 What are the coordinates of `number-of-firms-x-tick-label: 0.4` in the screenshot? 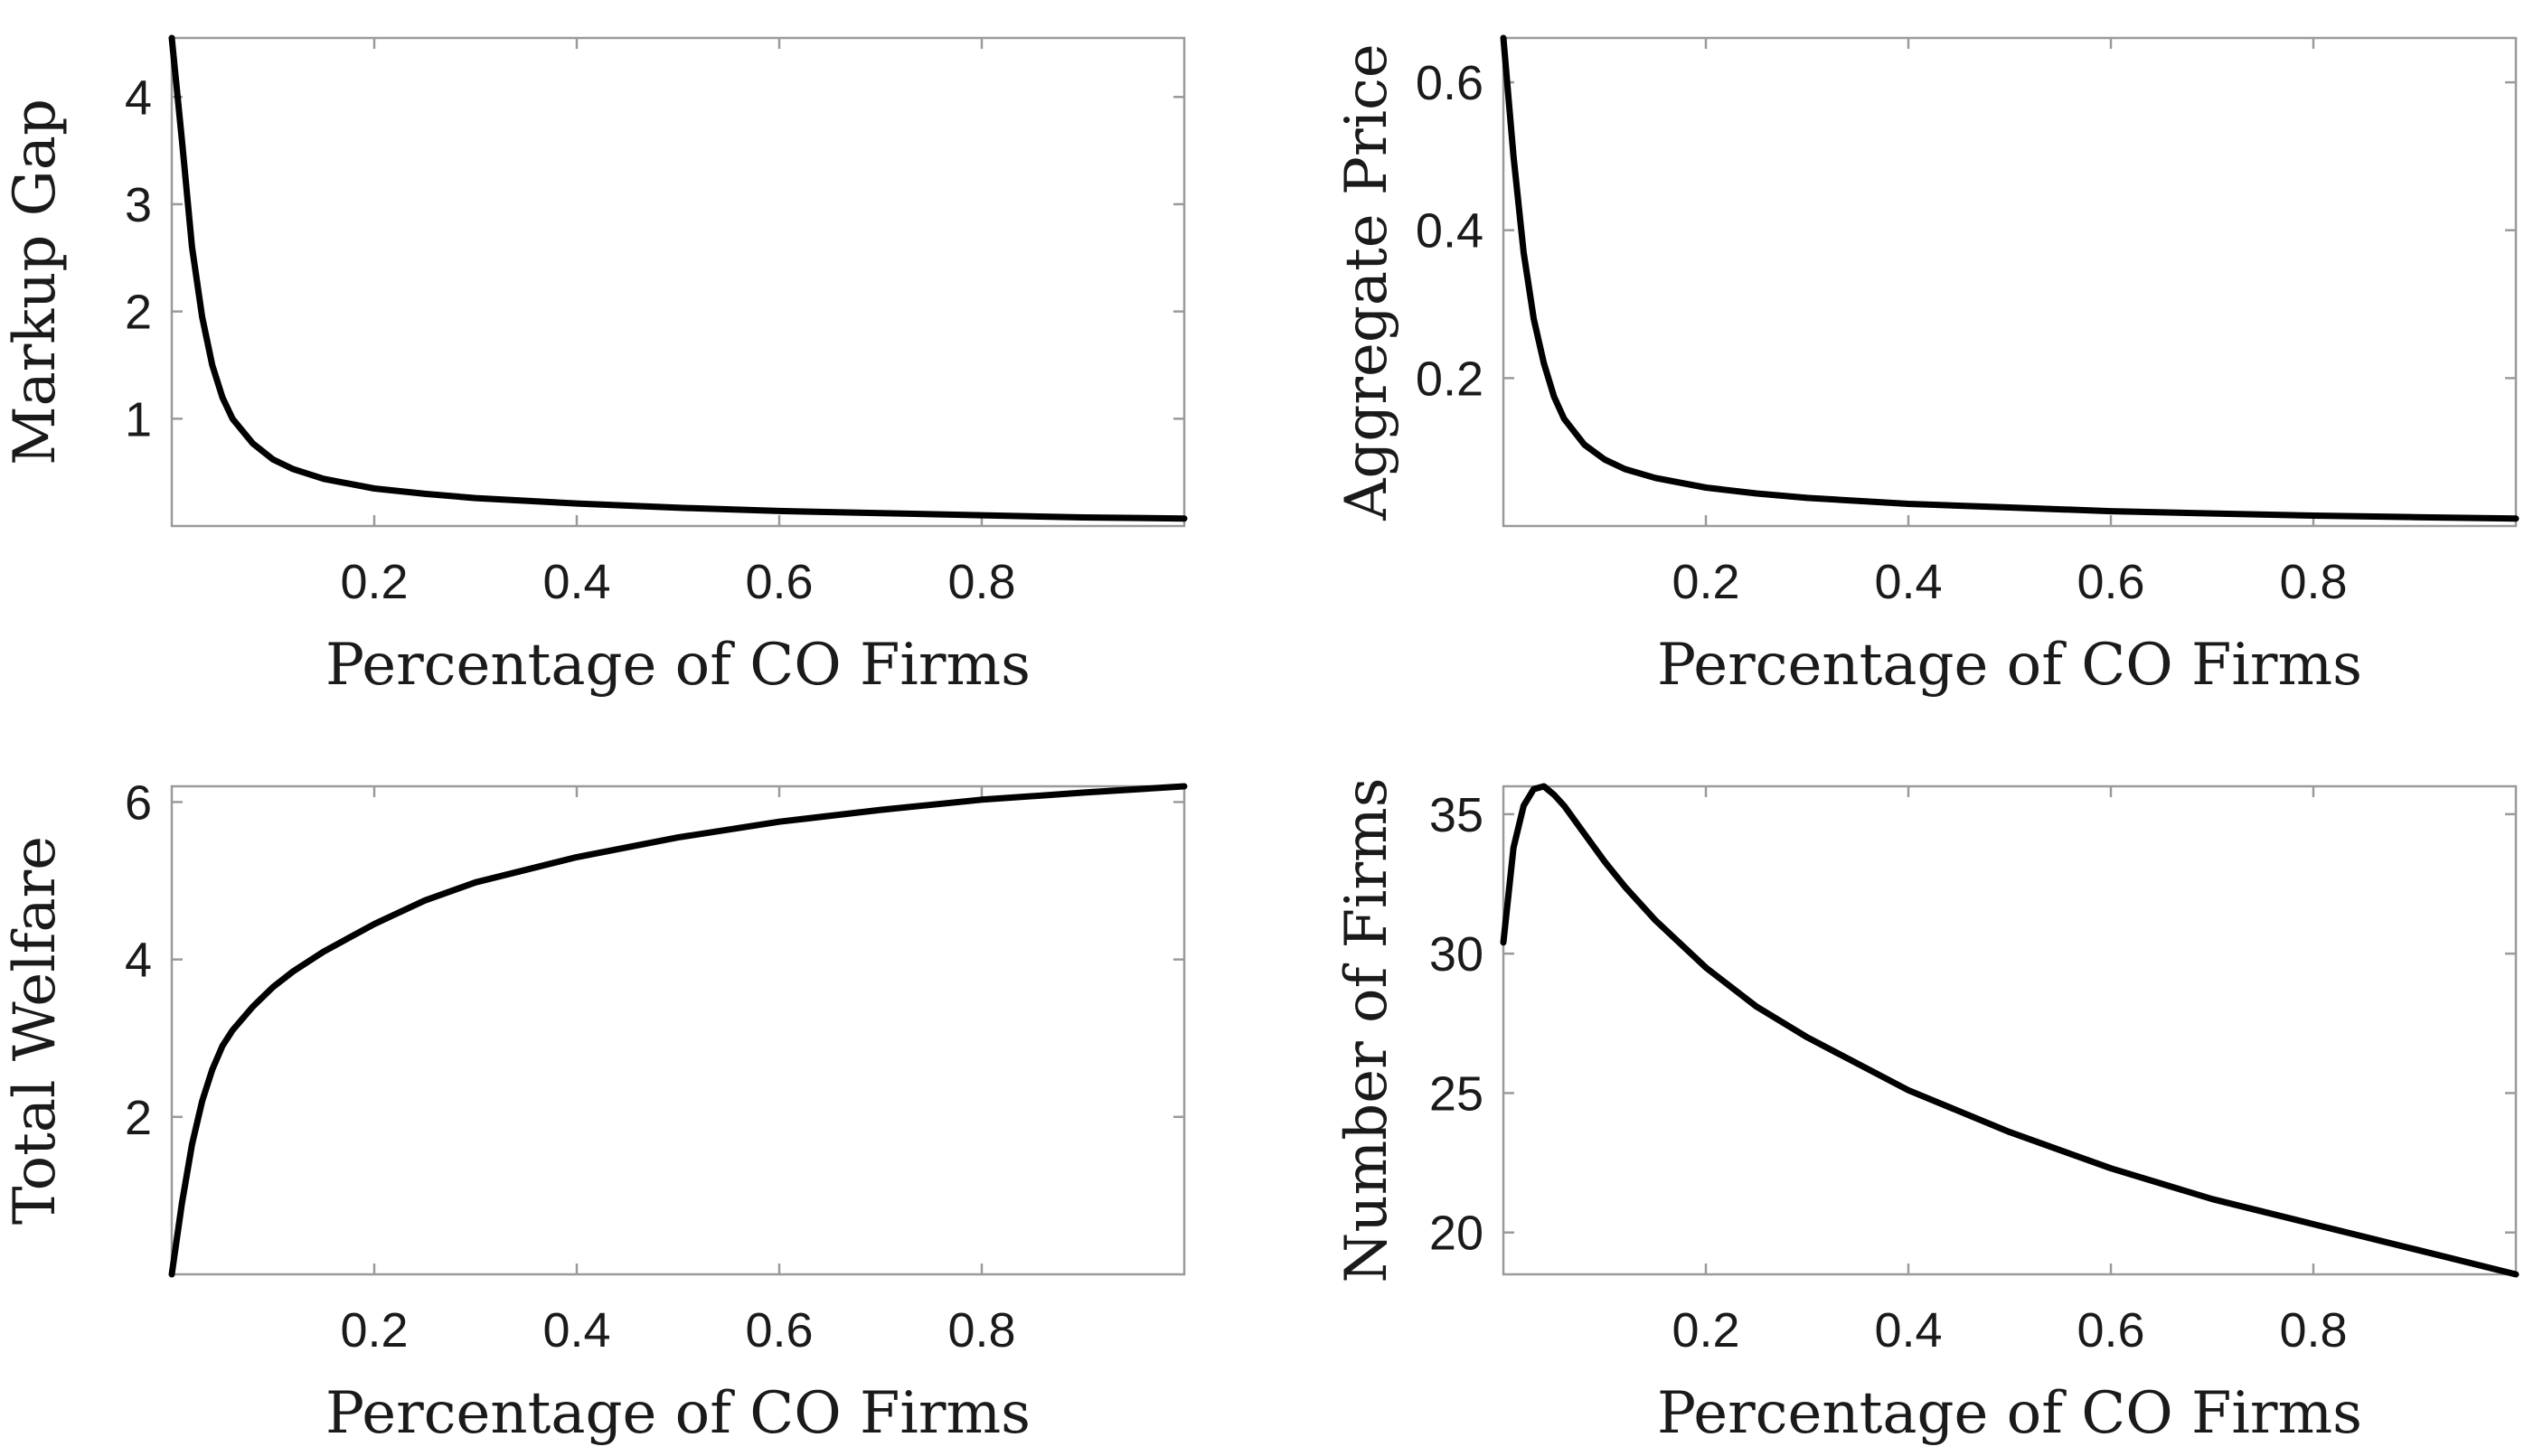 It's located at (1908, 1330).